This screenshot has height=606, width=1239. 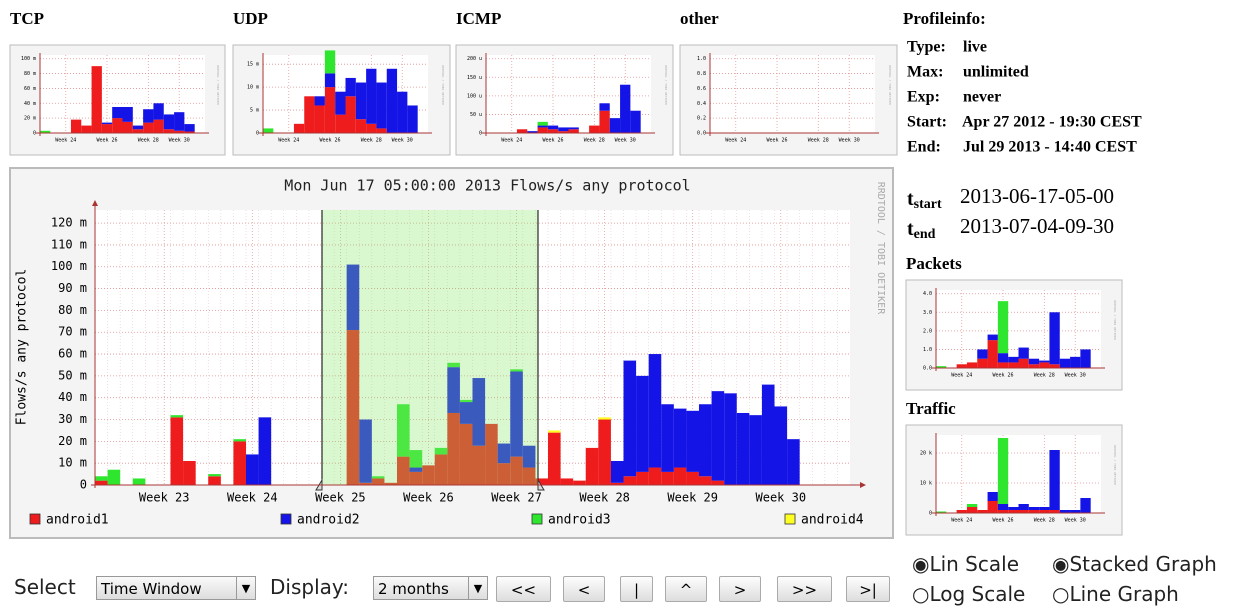 What do you see at coordinates (923, 97) in the screenshot?
I see `profile-label: Exp:` at bounding box center [923, 97].